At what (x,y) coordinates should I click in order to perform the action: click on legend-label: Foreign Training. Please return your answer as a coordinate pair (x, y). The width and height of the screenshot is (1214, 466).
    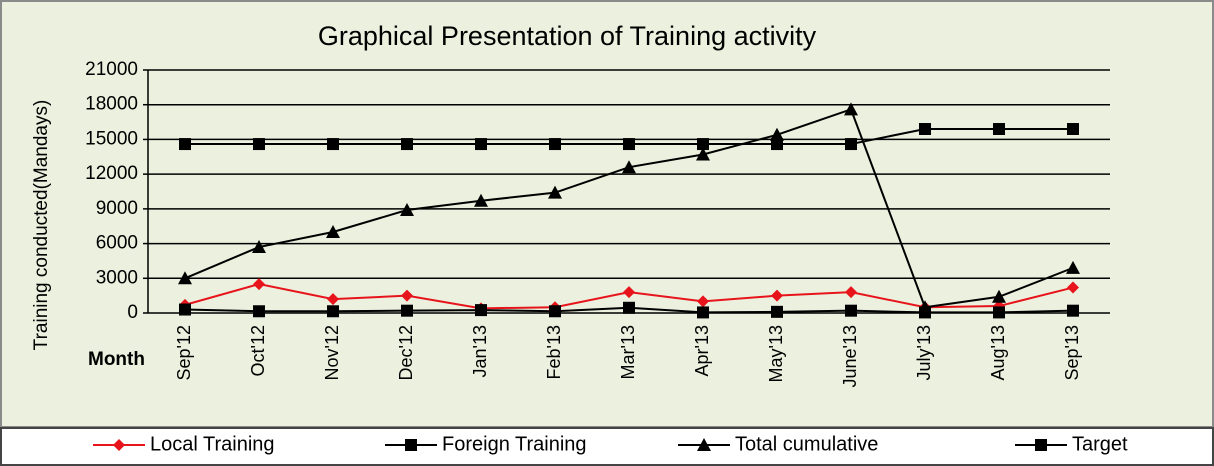
    Looking at the image, I should click on (514, 444).